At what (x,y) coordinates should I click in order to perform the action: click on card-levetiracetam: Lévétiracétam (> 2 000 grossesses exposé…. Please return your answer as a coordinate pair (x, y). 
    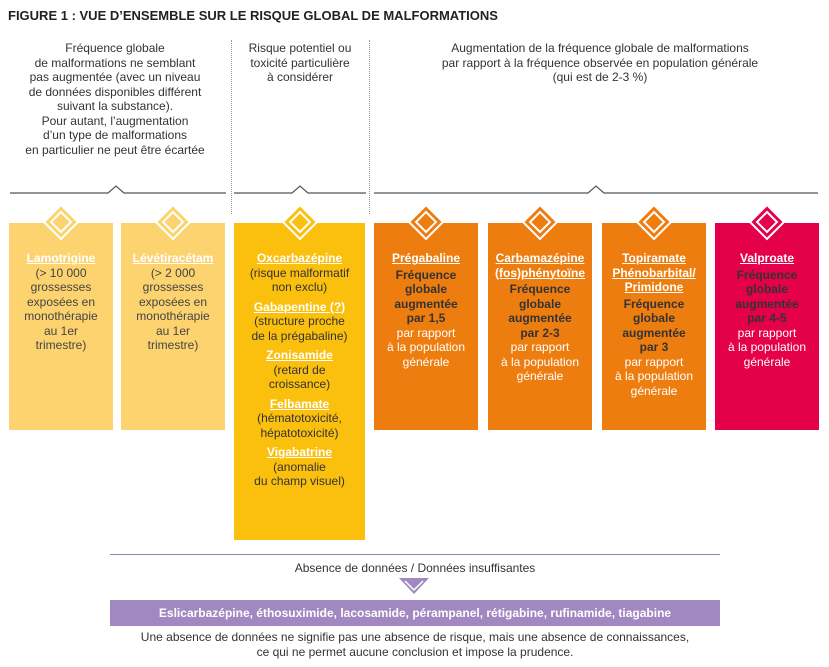
    Looking at the image, I should click on (173, 326).